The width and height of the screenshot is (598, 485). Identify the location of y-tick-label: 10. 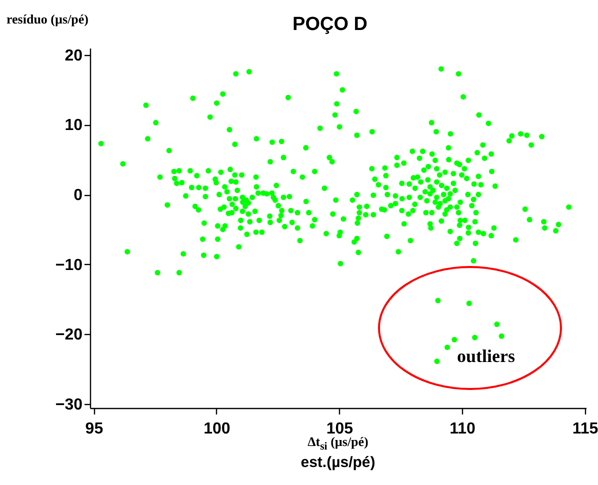
(73, 125).